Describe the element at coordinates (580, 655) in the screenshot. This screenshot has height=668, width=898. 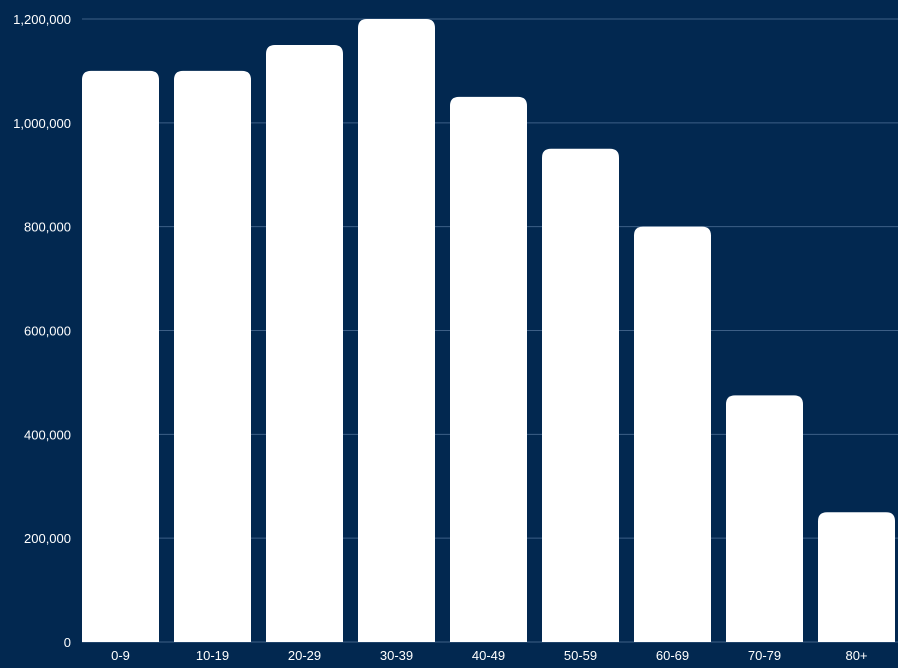
I see `x-tick-label: 50-59` at that location.